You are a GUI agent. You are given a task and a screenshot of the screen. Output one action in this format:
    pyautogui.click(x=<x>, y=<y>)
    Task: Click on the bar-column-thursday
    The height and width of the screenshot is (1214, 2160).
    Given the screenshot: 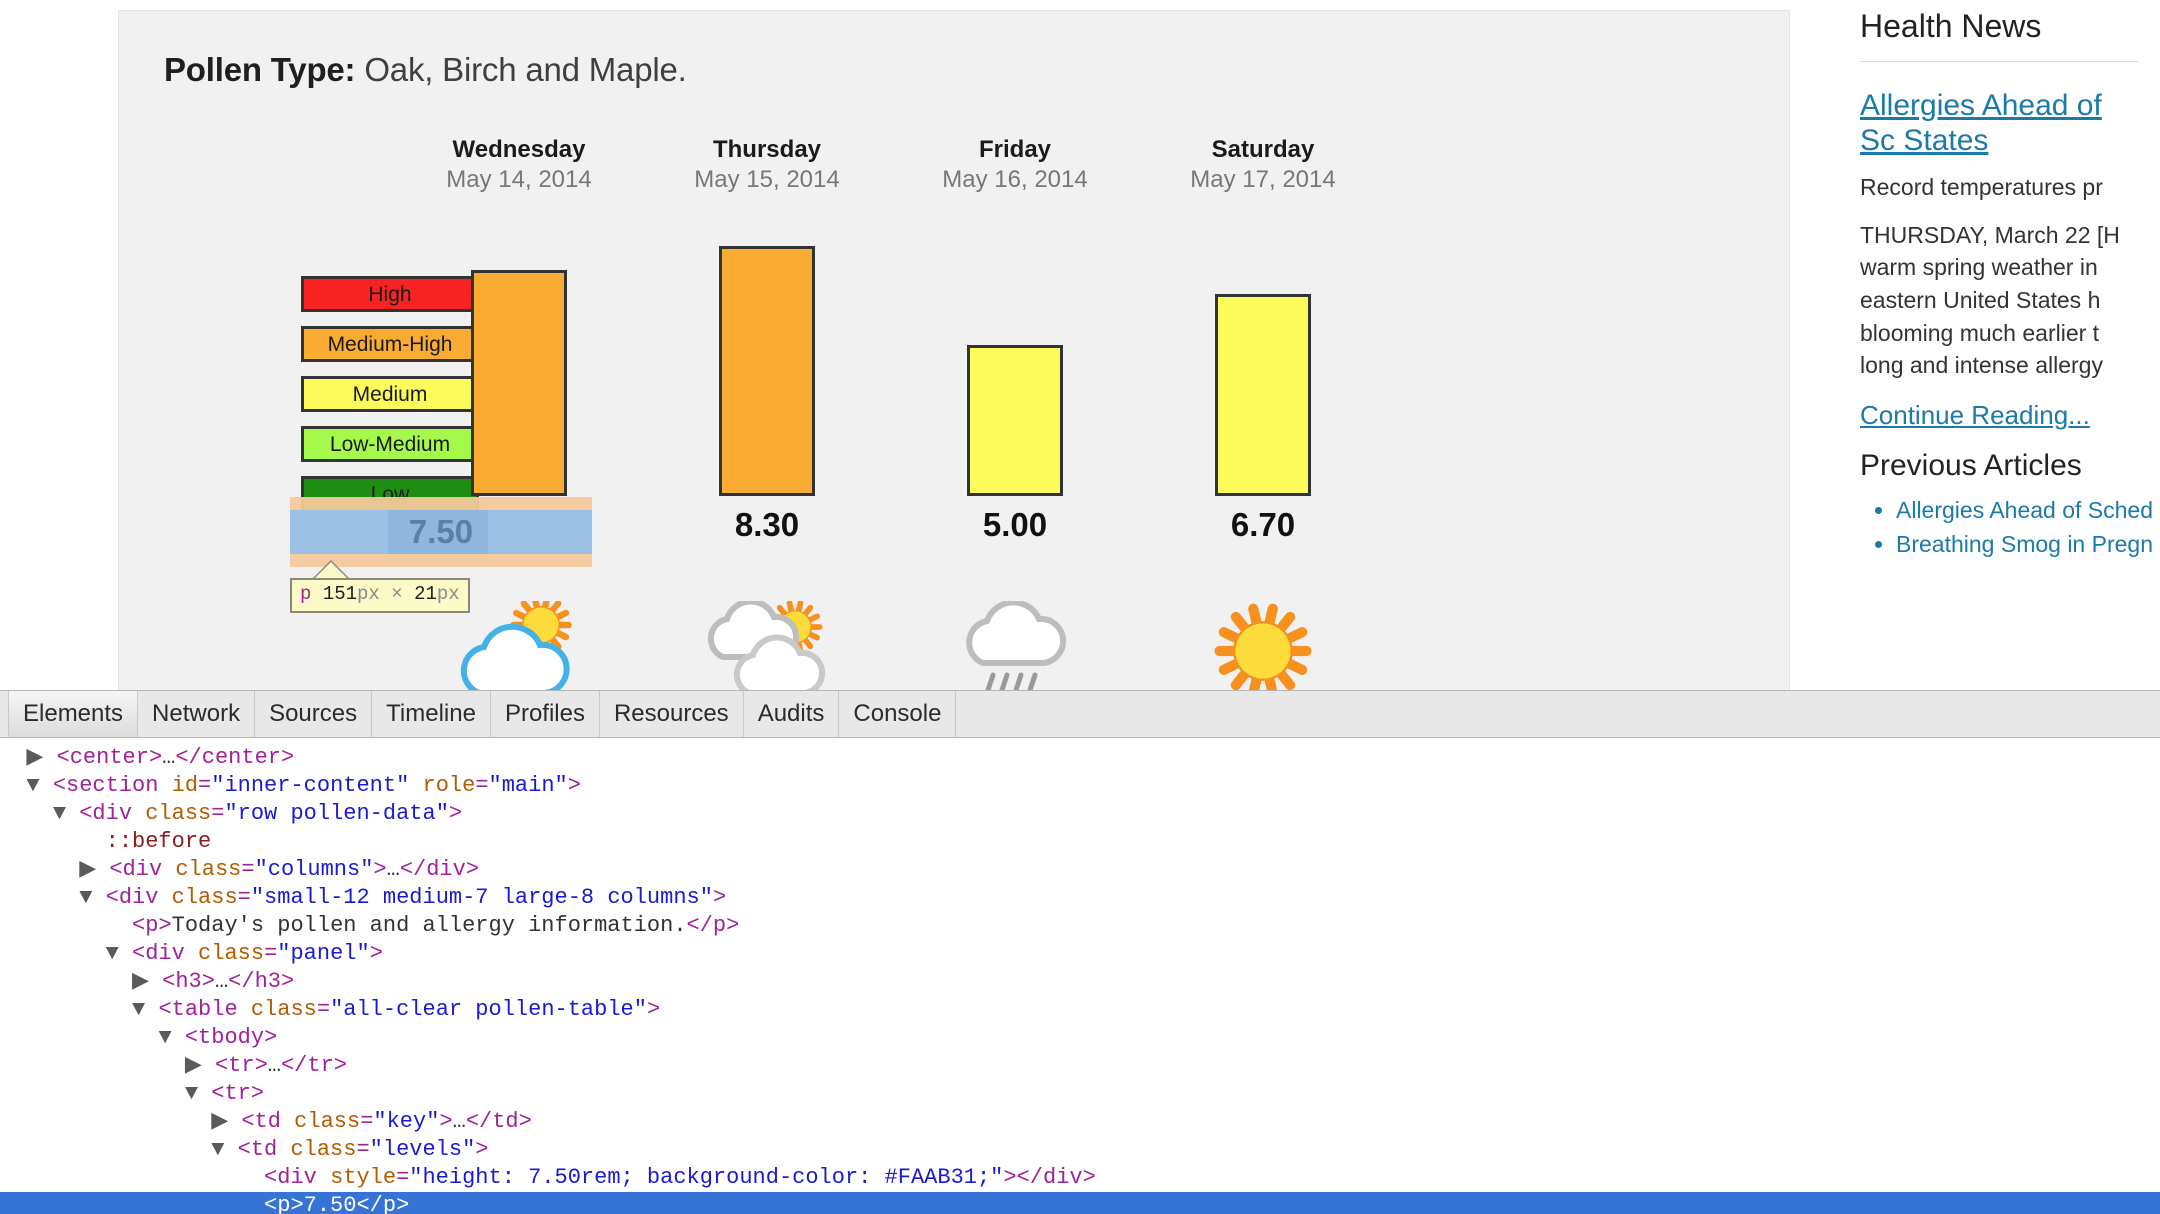 What is the action you would take?
    pyautogui.click(x=767, y=366)
    